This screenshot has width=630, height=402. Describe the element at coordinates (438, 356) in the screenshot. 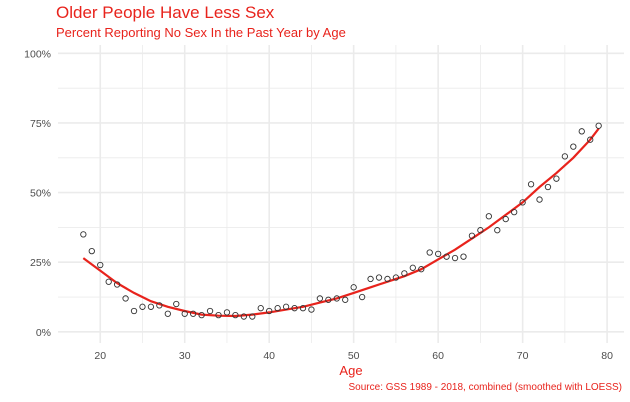

I see `x-tick-label: 60` at that location.